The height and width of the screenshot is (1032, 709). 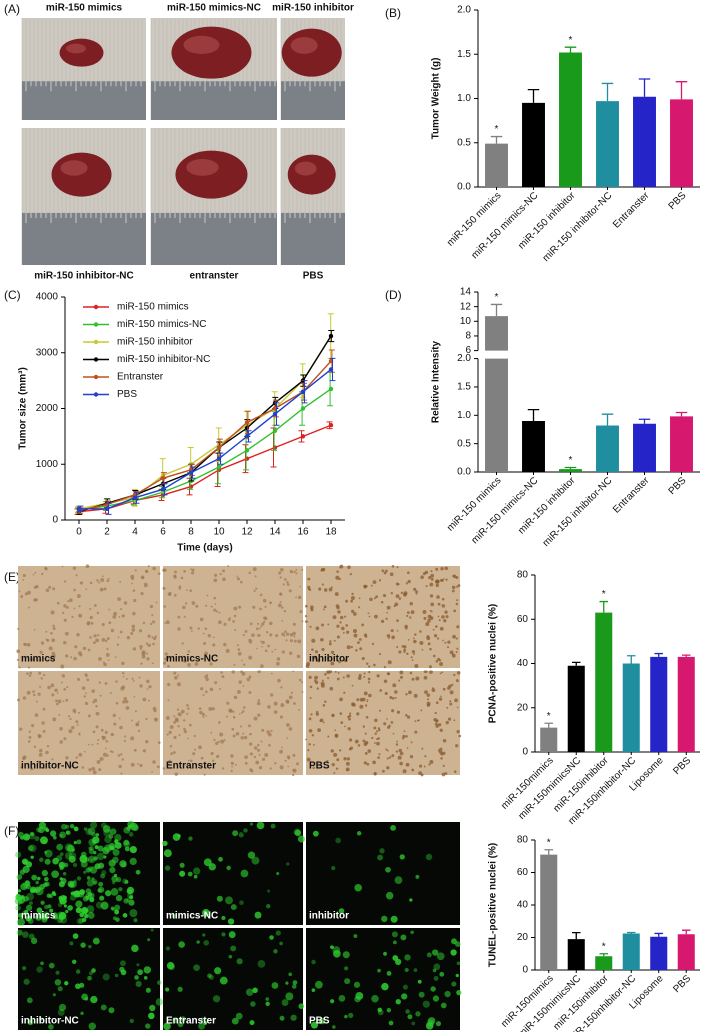 I want to click on photo-background, so click(x=233, y=723).